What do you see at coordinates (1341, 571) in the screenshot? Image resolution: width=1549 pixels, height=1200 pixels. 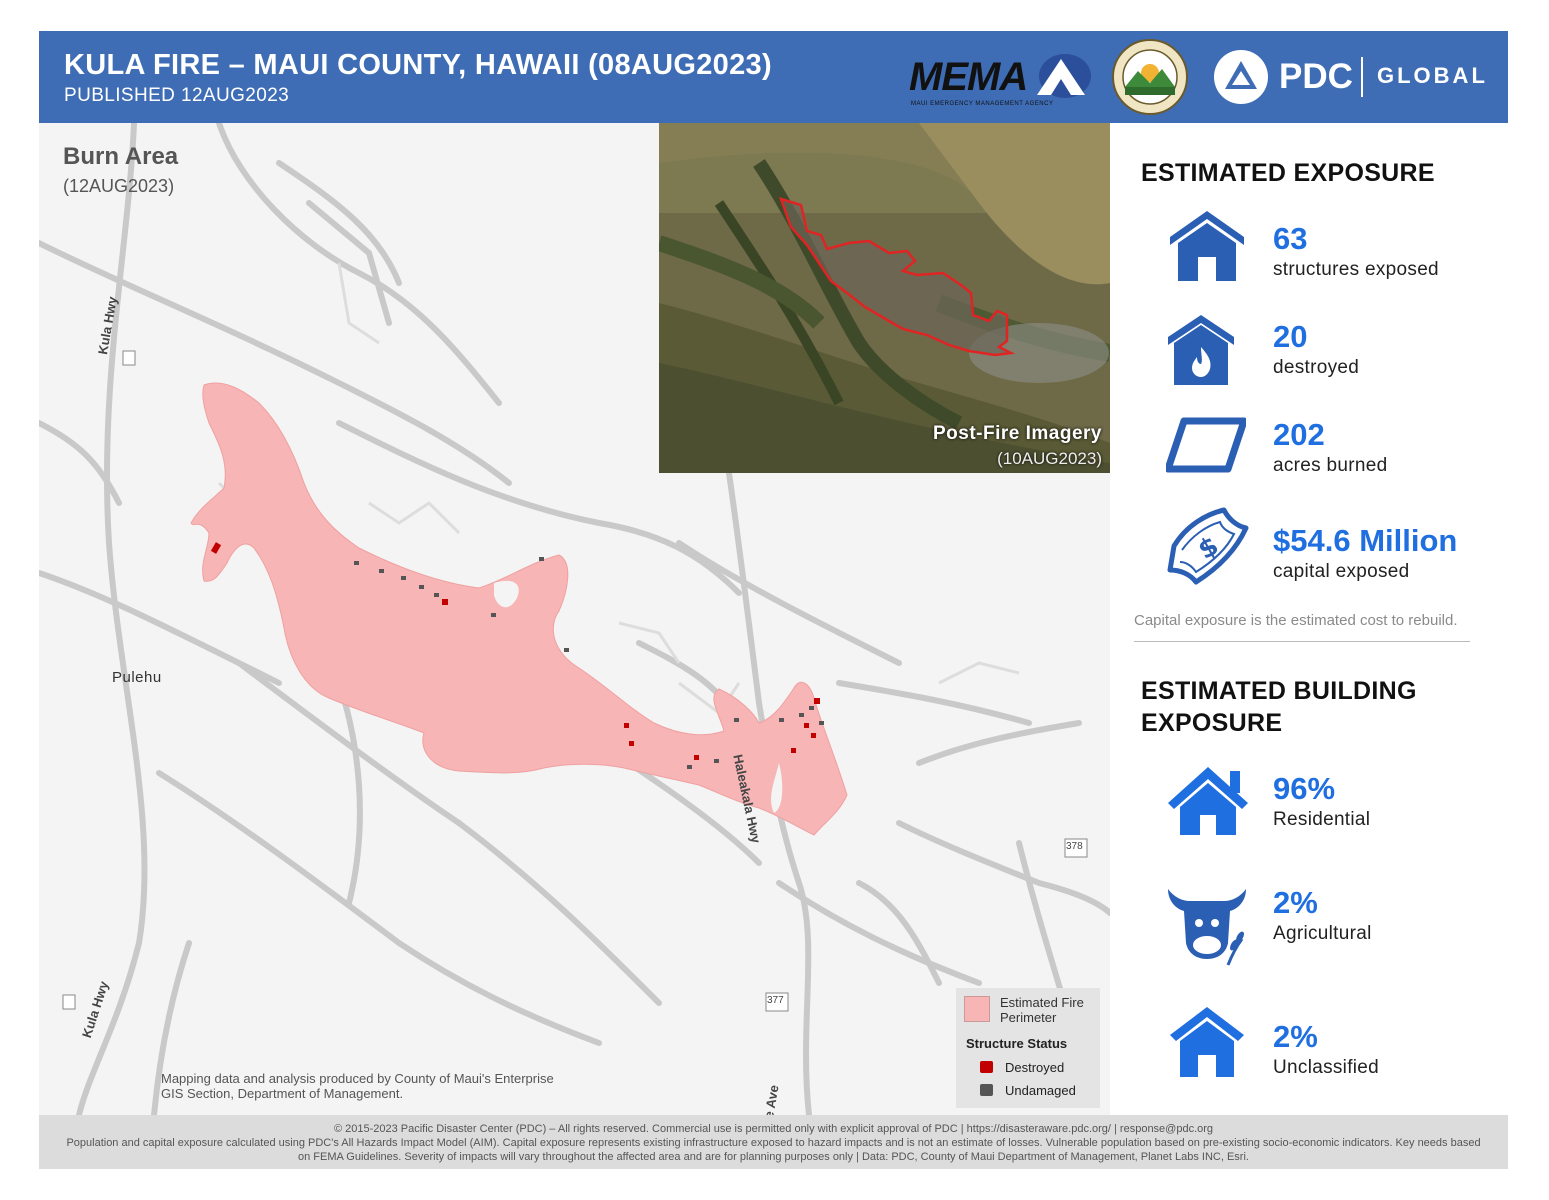 I see `capital-exposed-label: capital exposed` at bounding box center [1341, 571].